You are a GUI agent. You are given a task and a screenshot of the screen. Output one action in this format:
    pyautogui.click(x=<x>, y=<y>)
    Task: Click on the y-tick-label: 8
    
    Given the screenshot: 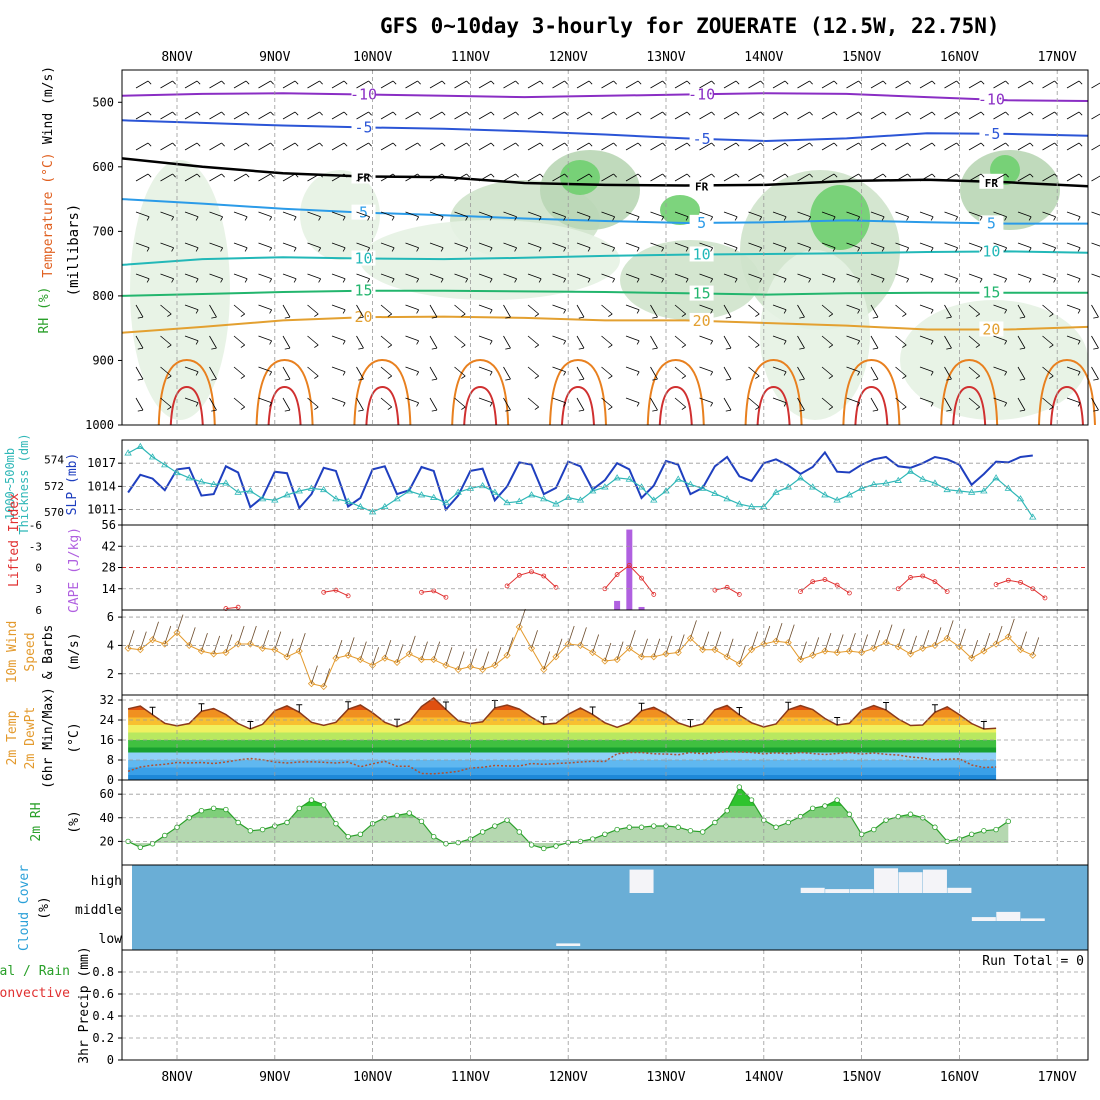 What is the action you would take?
    pyautogui.click(x=110, y=760)
    